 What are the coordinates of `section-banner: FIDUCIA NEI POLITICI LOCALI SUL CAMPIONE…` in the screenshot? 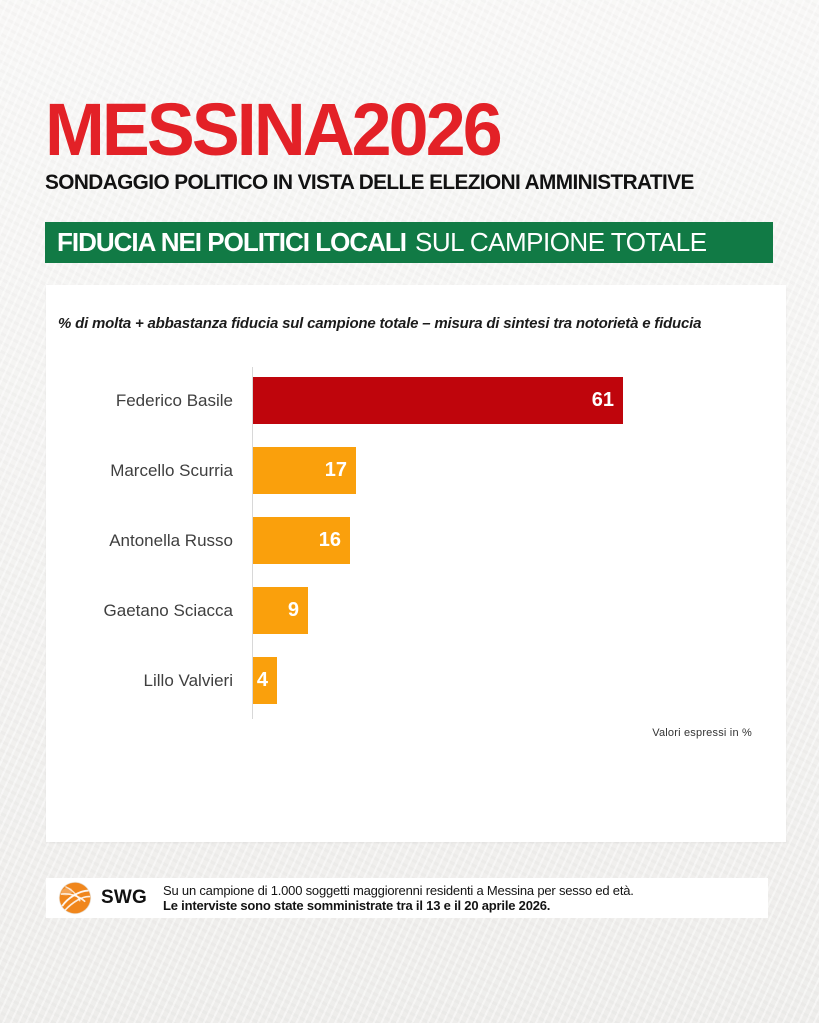 It's located at (409, 242).